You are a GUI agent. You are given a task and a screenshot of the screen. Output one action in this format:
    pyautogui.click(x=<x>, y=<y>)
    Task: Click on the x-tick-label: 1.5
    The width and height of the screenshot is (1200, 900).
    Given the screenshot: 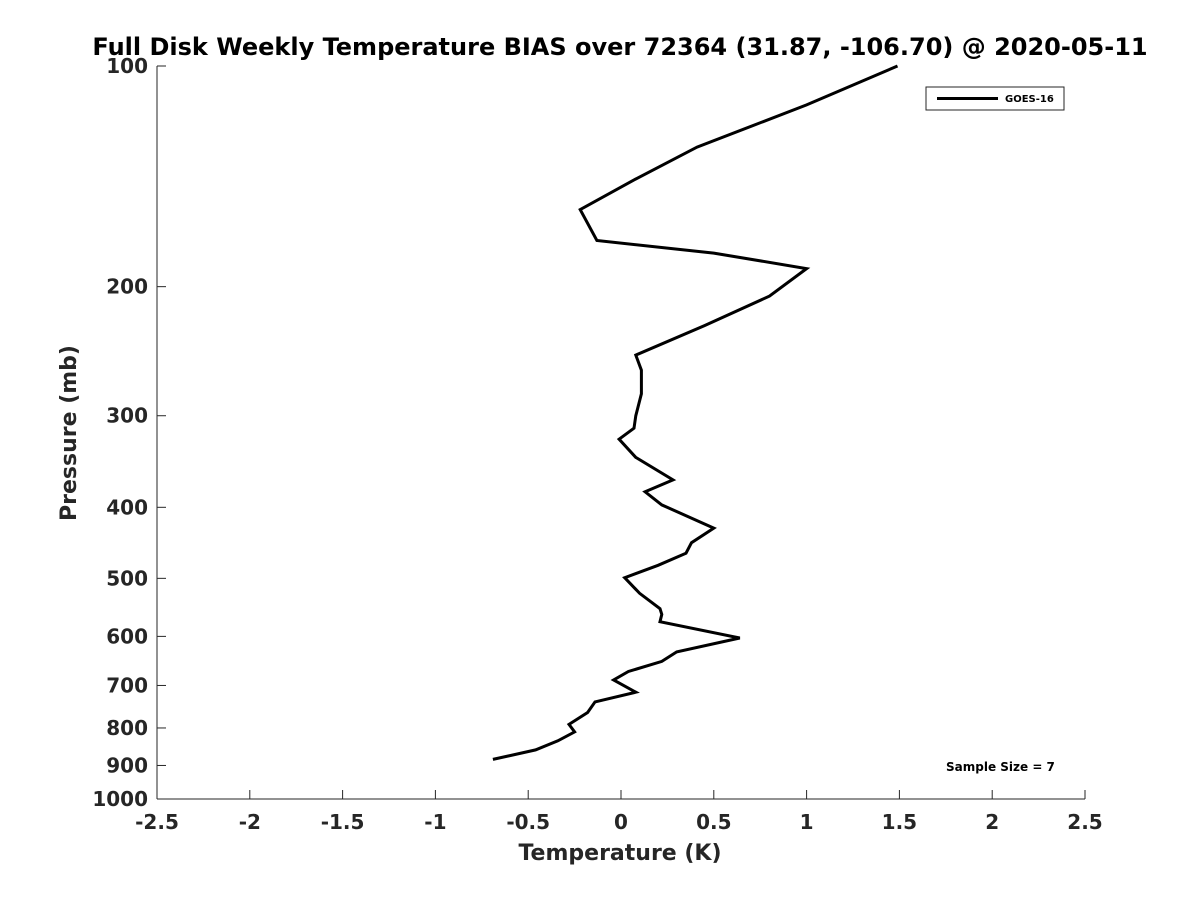 What is the action you would take?
    pyautogui.click(x=899, y=822)
    